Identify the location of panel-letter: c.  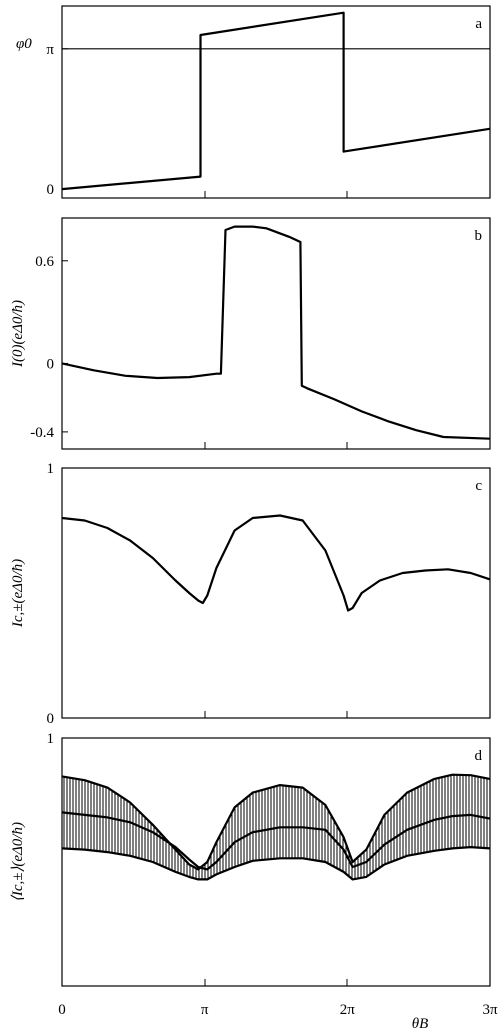
(478, 486).